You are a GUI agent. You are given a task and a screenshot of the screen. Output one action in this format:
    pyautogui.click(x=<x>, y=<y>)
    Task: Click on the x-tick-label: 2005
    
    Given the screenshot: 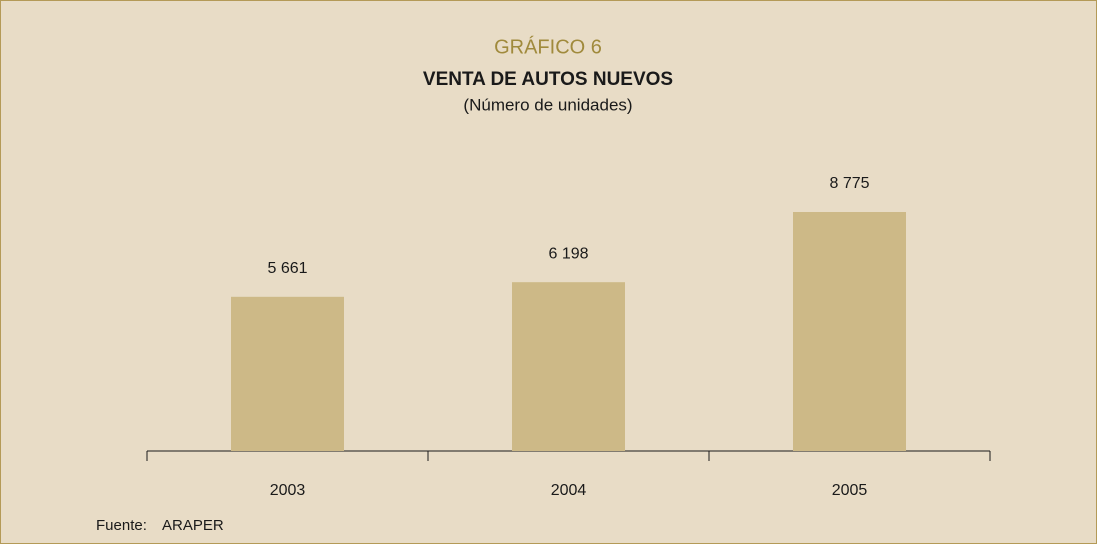 What is the action you would take?
    pyautogui.click(x=850, y=490)
    